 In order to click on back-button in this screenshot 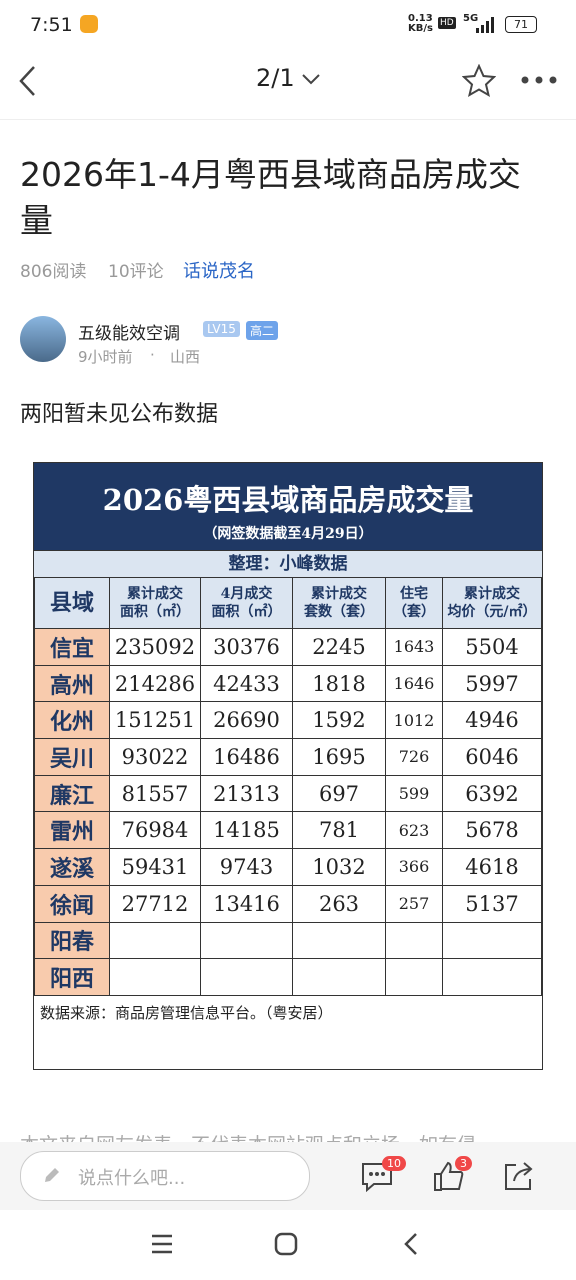, I will do `click(28, 81)`.